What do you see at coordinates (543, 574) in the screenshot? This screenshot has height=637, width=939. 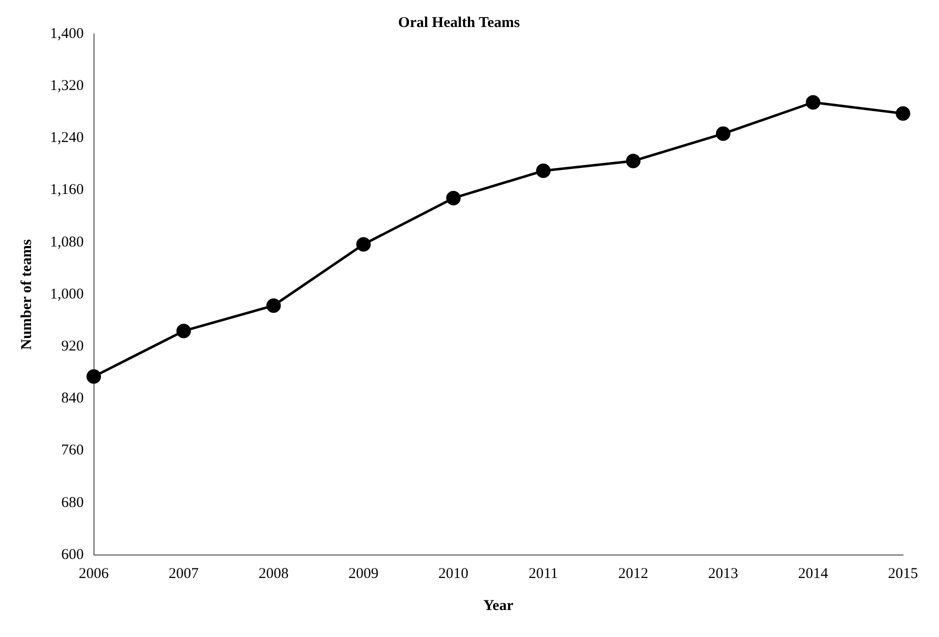 I see `x-tick-label: 2011` at bounding box center [543, 574].